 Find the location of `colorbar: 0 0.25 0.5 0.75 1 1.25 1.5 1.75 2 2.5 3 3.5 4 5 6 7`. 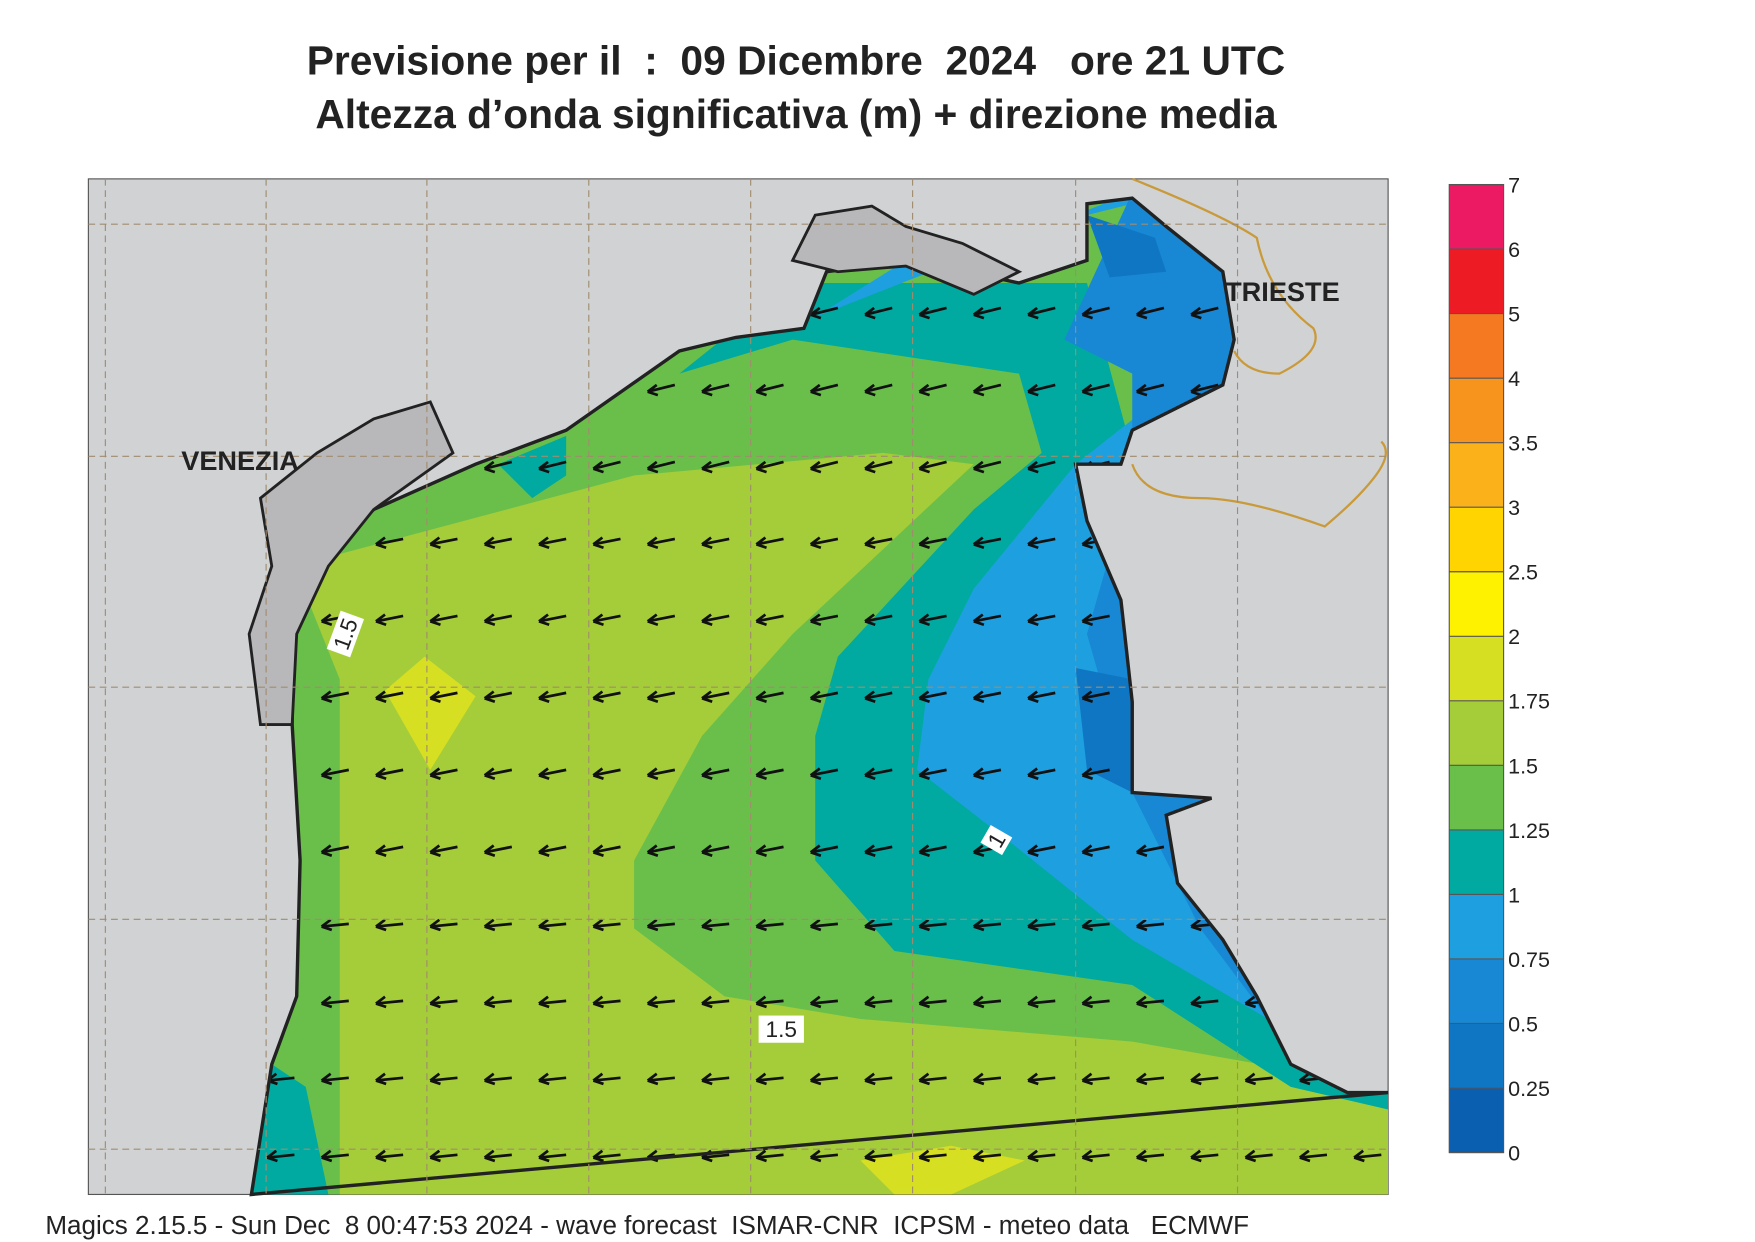

colorbar: 0 0.25 0.5 0.75 1 1.25 1.5 1.75 2 2.5 3 3.5 4 5 6 7 is located at coordinates (1499, 669).